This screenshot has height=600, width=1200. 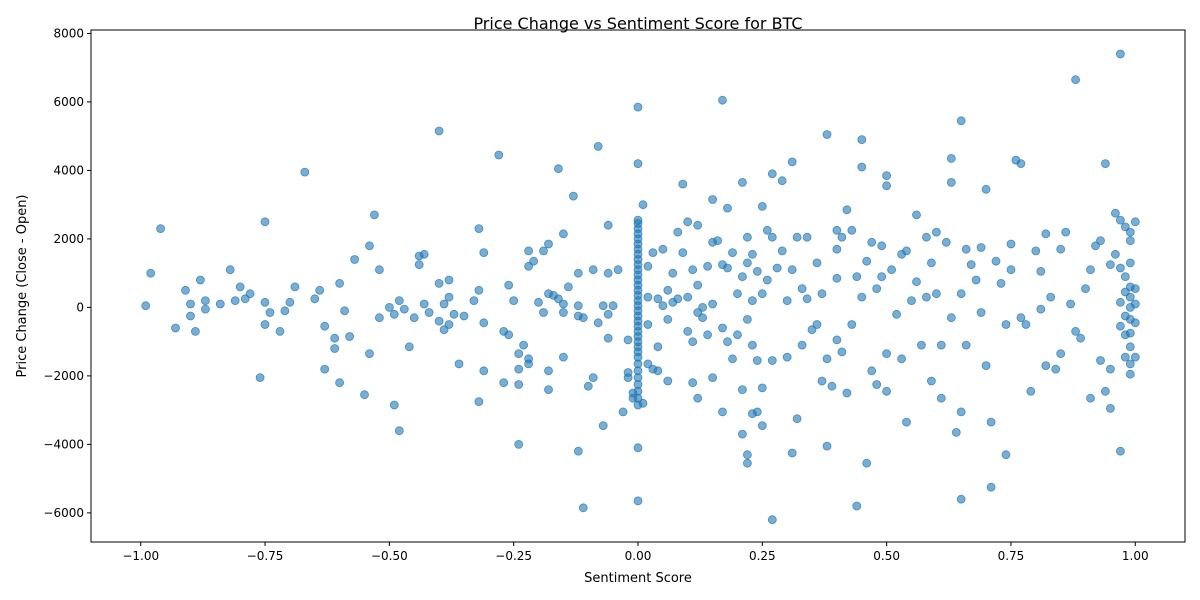 I want to click on y-tick-label: −4000, so click(x=63, y=444).